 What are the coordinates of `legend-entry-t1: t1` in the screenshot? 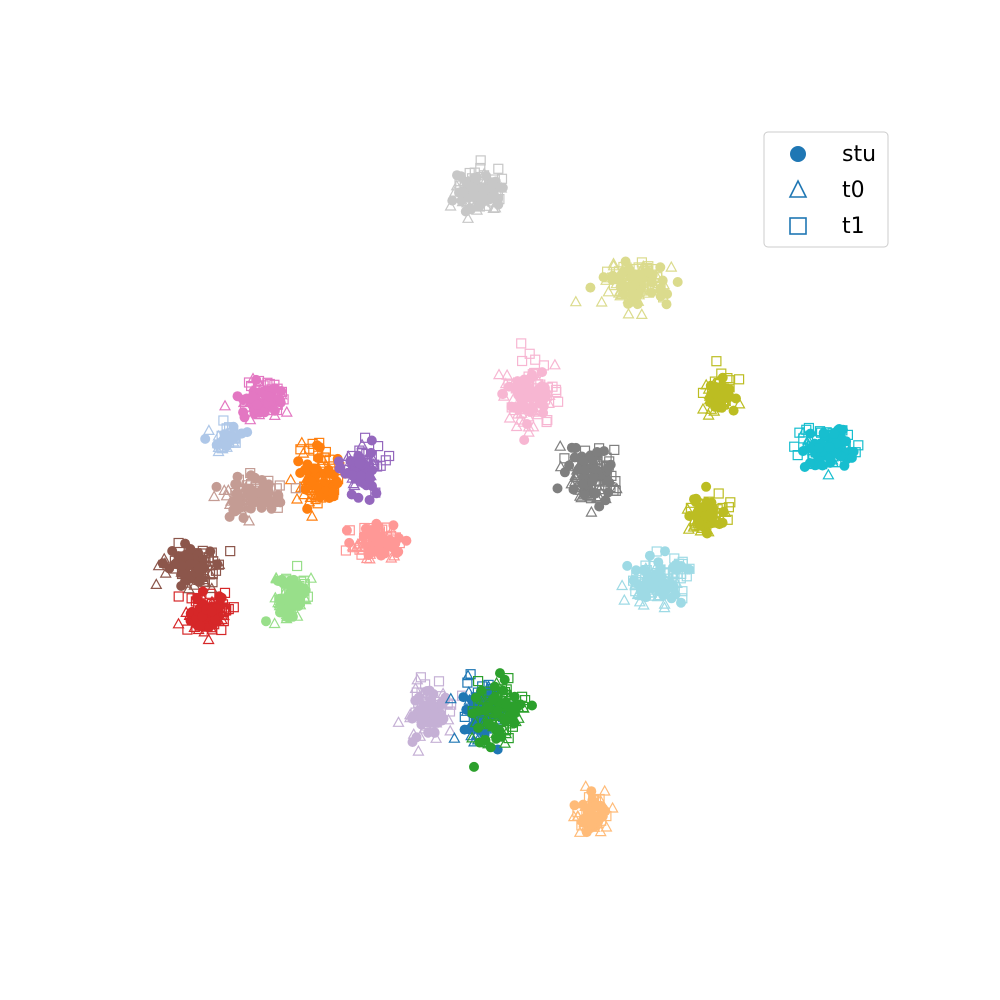 It's located at (827, 226).